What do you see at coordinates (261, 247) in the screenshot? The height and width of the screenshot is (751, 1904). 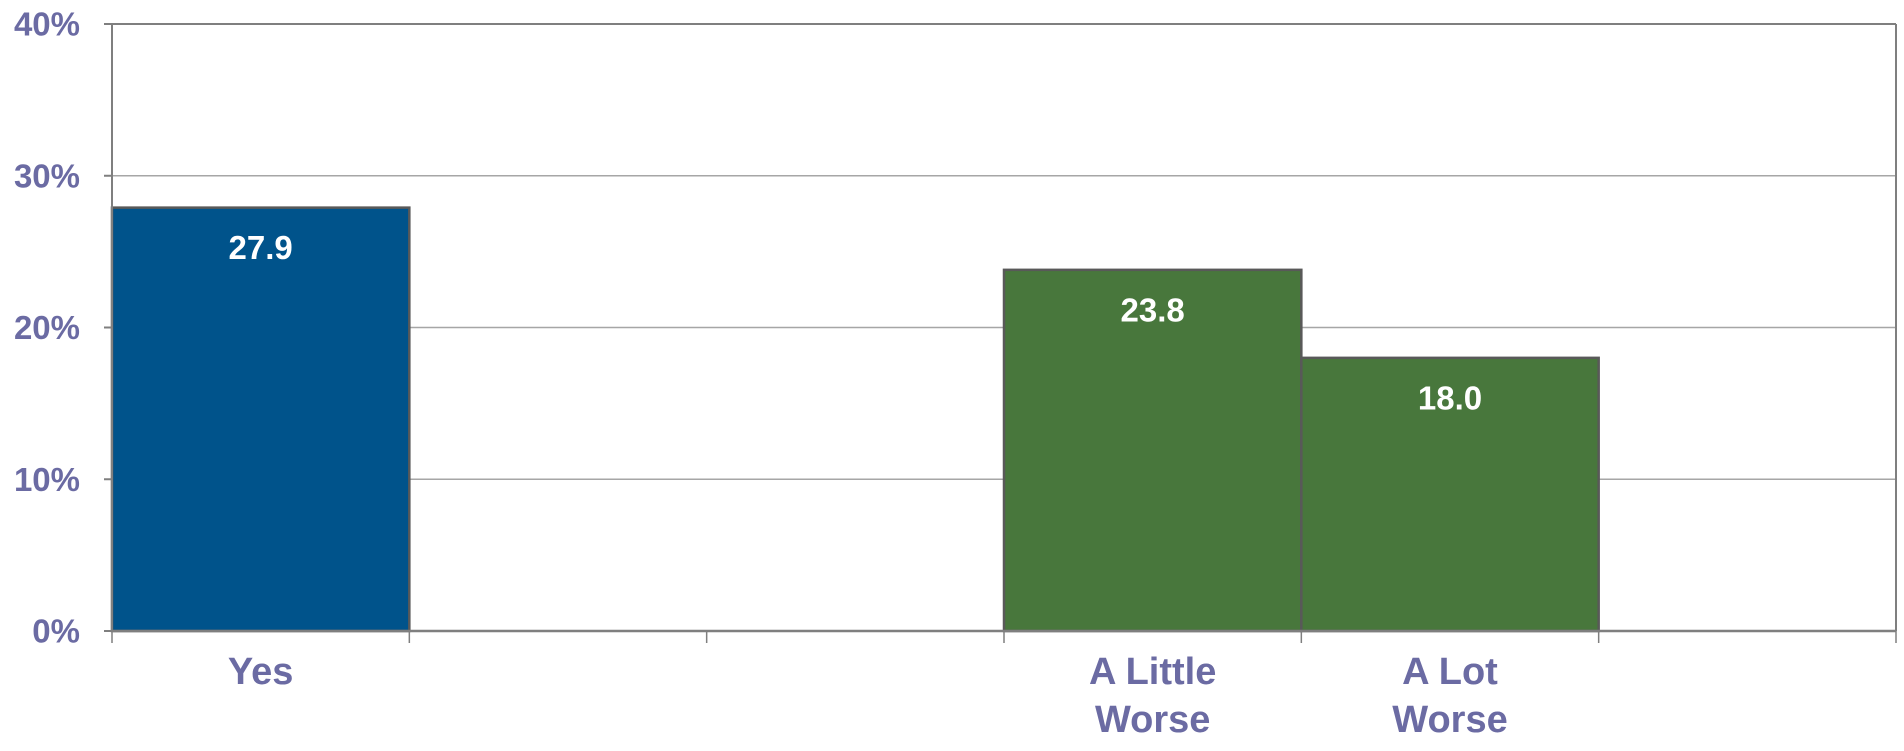 I see `data-label: 27.9` at bounding box center [261, 247].